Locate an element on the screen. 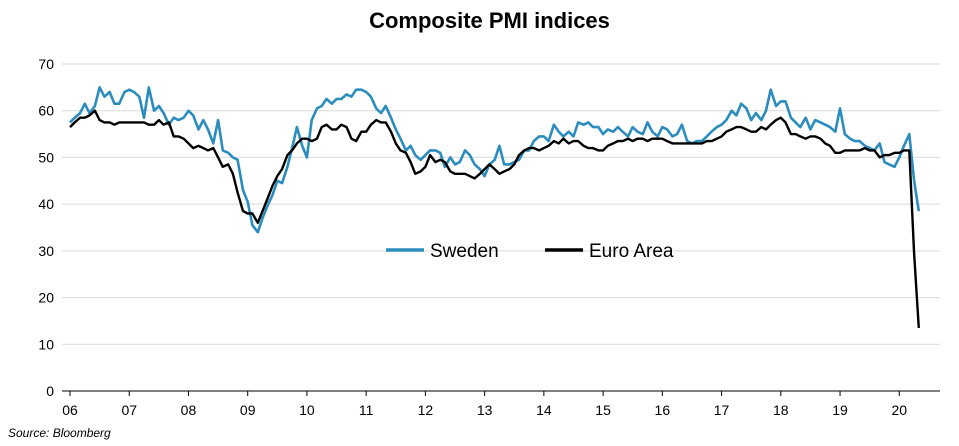  y-tick-label: 70 is located at coordinates (46, 64).